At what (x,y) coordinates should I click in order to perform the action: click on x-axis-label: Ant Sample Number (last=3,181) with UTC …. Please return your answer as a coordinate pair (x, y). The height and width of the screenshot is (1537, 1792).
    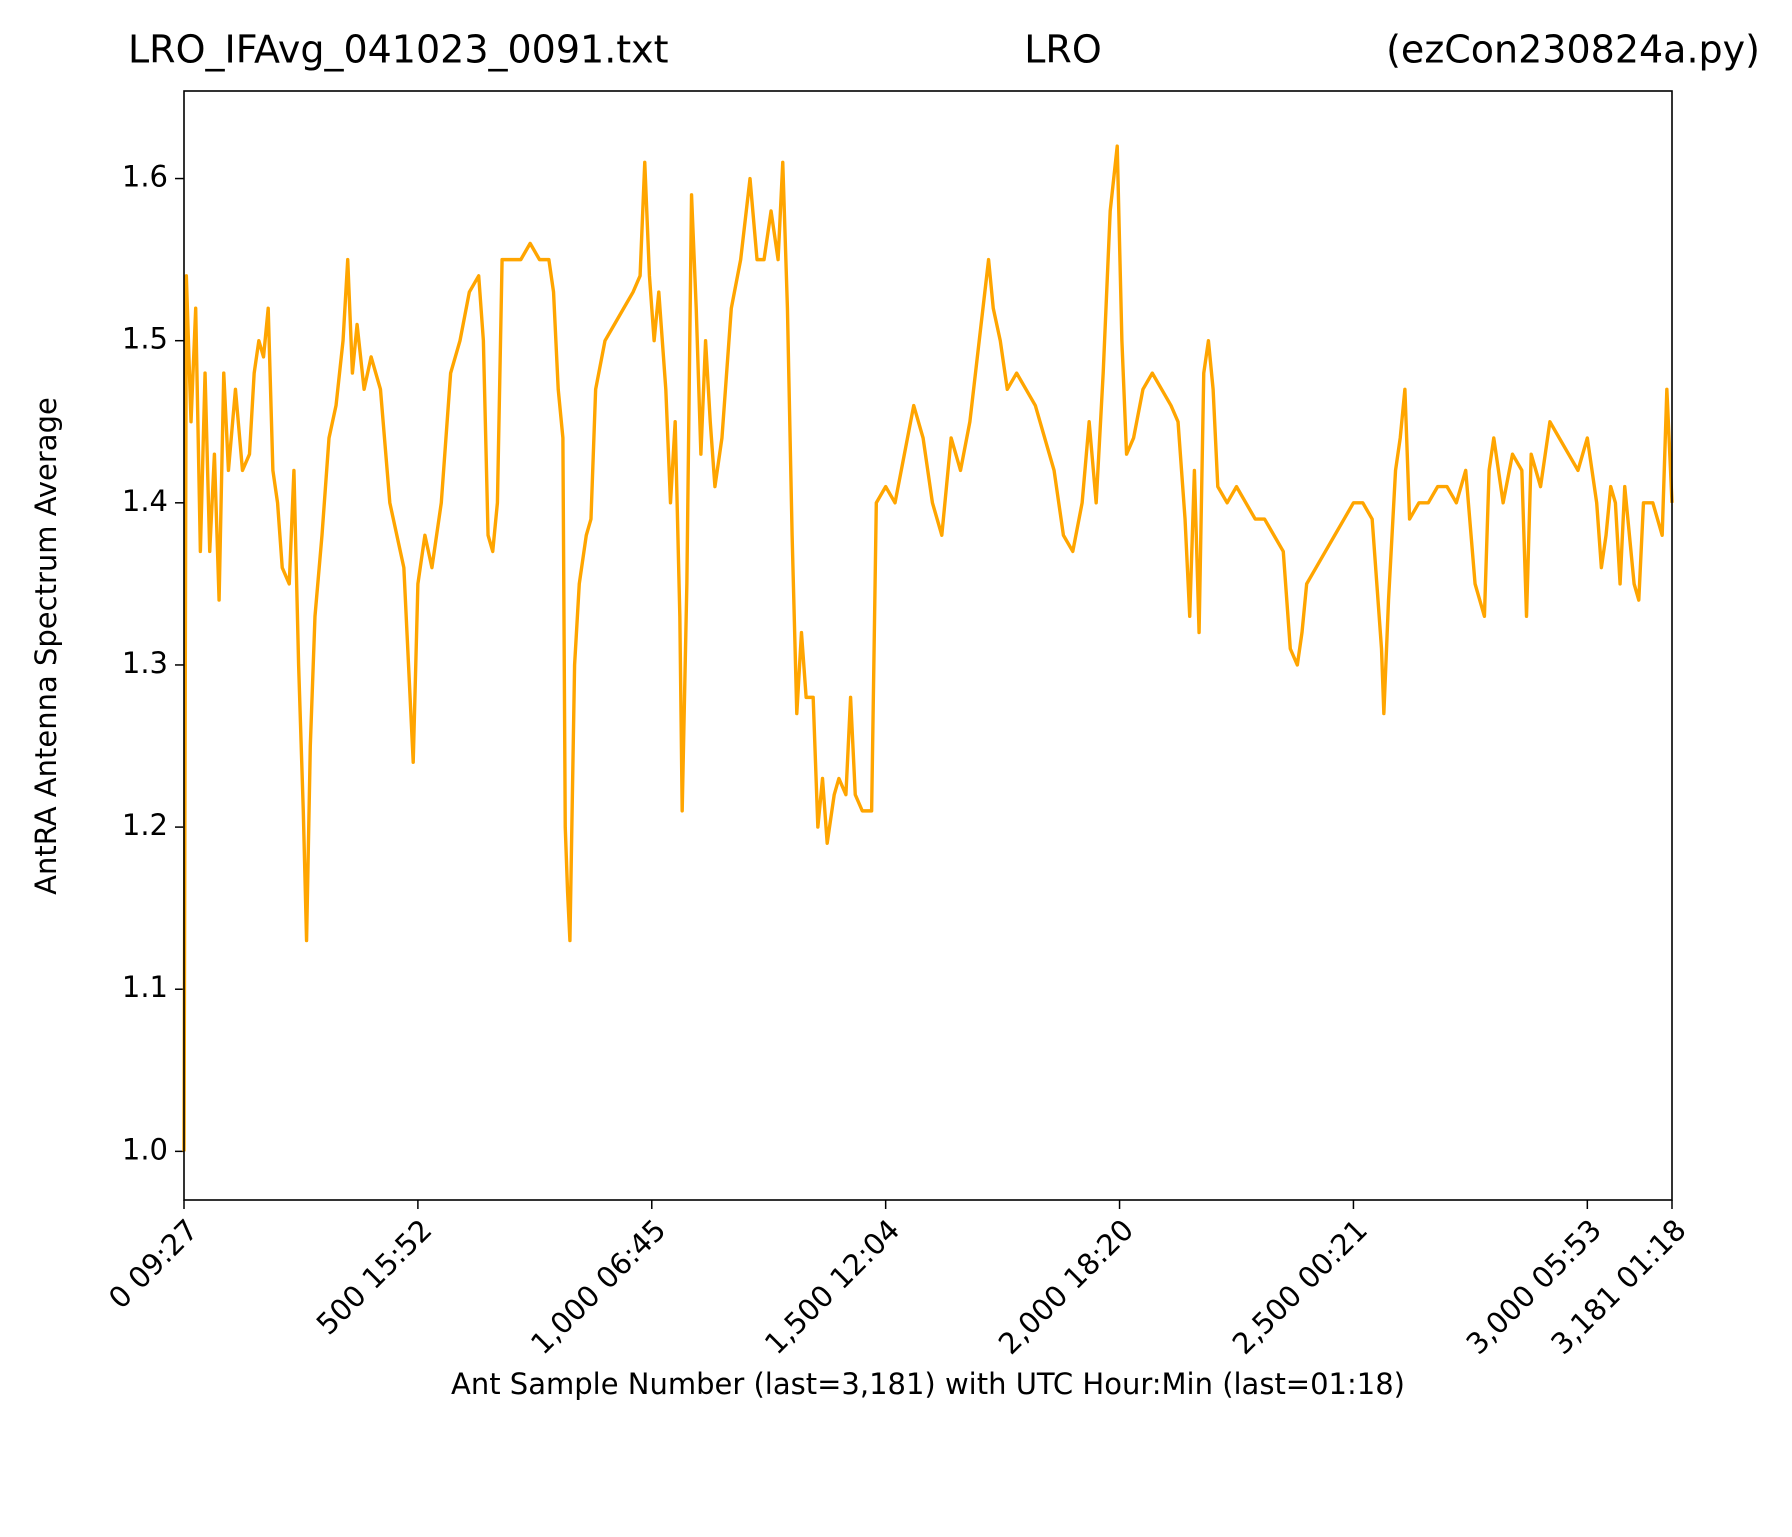
    Looking at the image, I should click on (928, 1384).